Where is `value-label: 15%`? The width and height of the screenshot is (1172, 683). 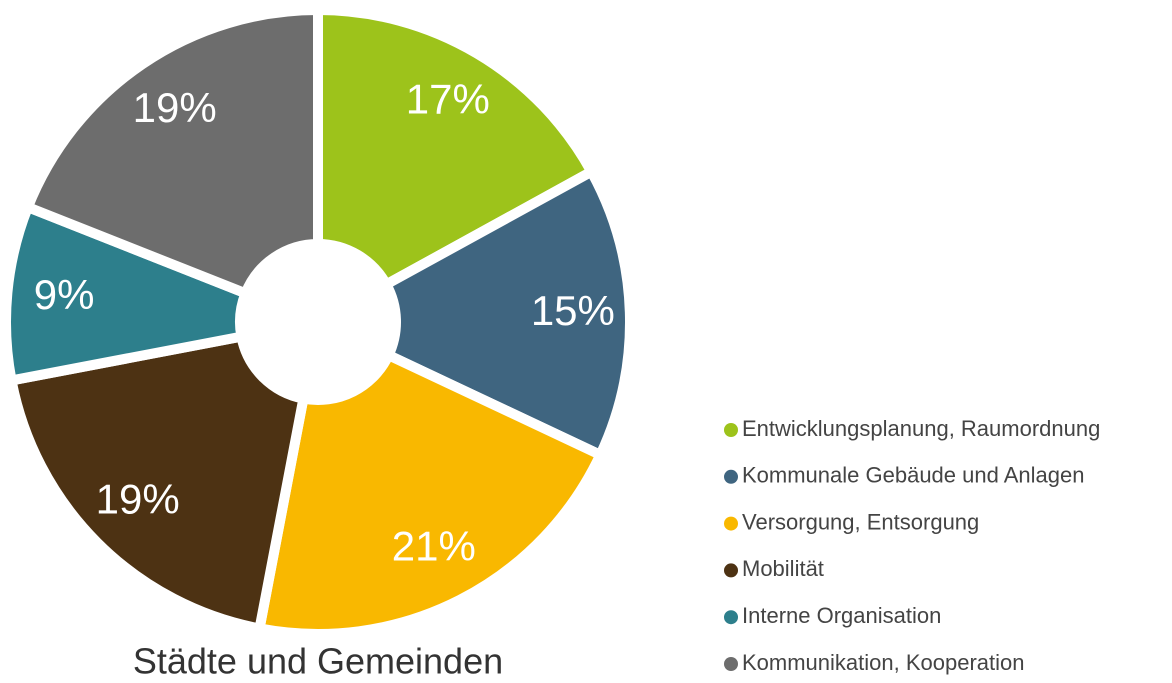
value-label: 15% is located at coordinates (573, 310).